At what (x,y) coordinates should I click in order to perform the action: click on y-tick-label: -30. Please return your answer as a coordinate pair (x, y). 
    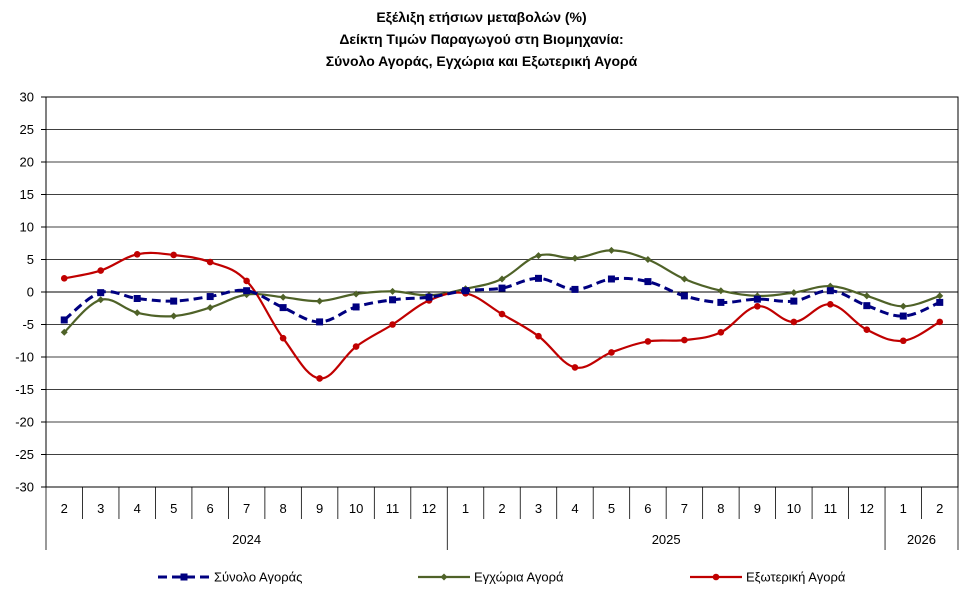
    Looking at the image, I should click on (24, 487).